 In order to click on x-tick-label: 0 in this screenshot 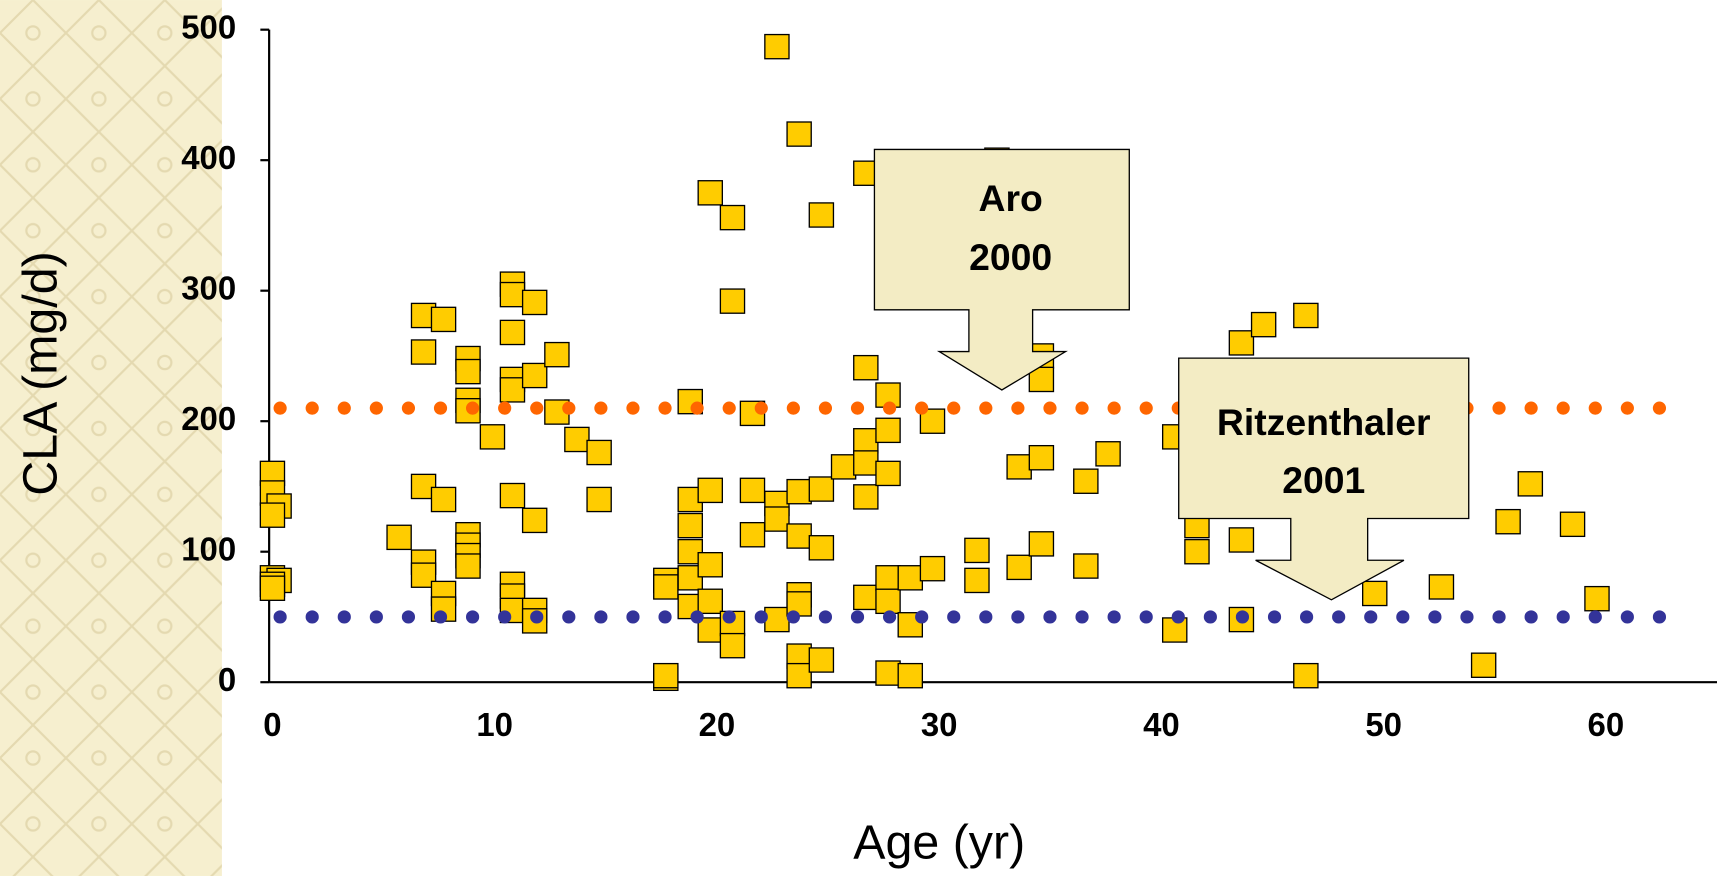, I will do `click(272, 724)`.